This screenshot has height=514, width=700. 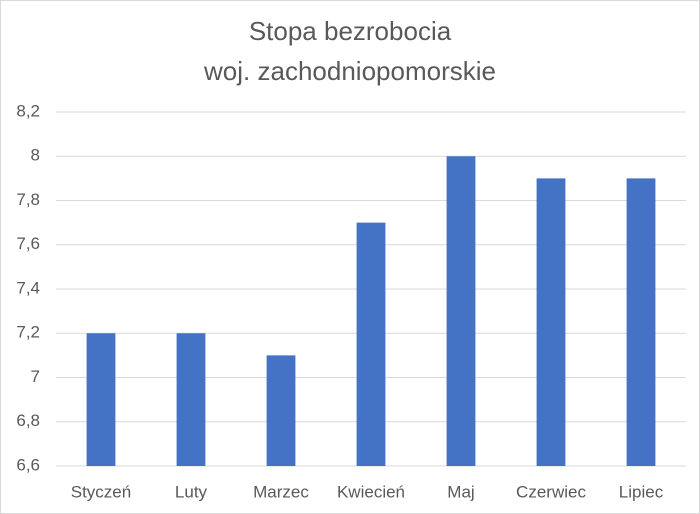 I want to click on x-tick-label: Maj, so click(x=460, y=491).